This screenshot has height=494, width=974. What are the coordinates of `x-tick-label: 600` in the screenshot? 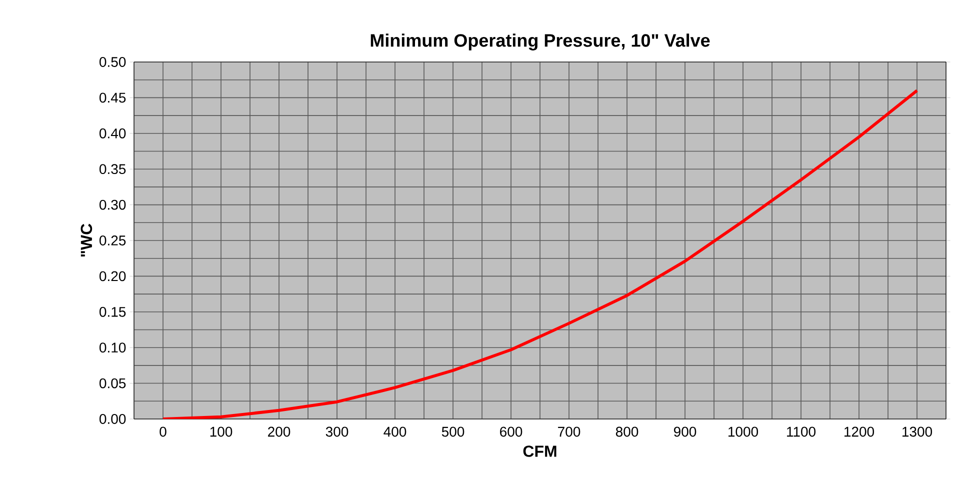 It's located at (511, 431).